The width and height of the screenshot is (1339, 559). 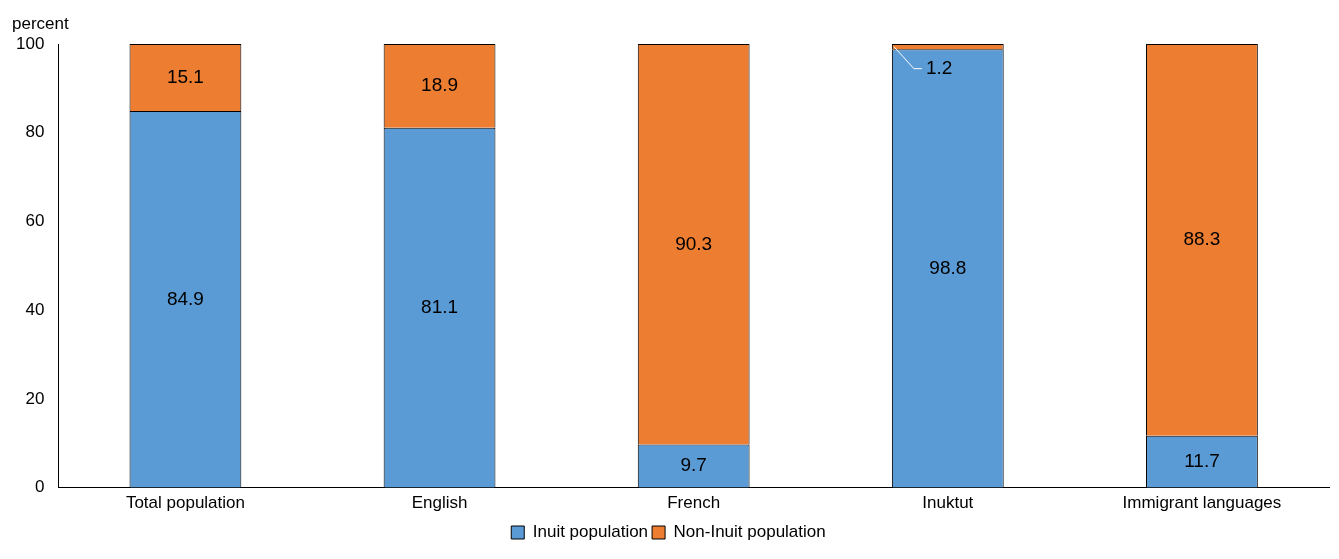 I want to click on y-tick-label: 60, so click(x=35, y=221).